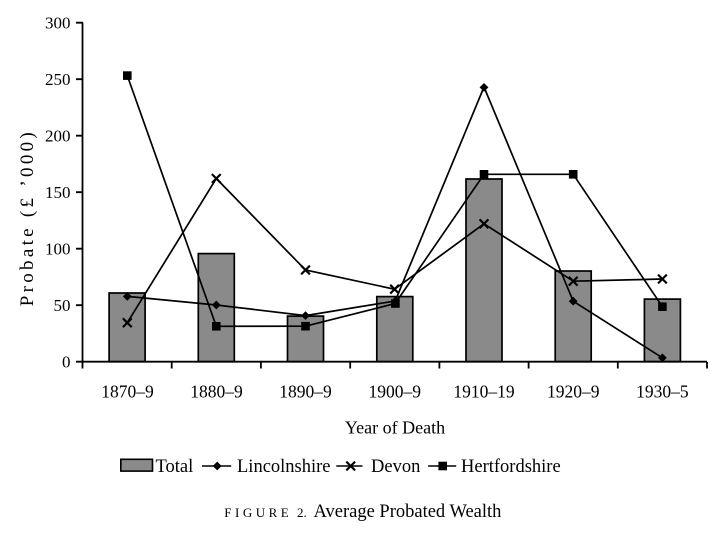 The width and height of the screenshot is (720, 540). Describe the element at coordinates (62, 305) in the screenshot. I see `svg-text: 50` at that location.